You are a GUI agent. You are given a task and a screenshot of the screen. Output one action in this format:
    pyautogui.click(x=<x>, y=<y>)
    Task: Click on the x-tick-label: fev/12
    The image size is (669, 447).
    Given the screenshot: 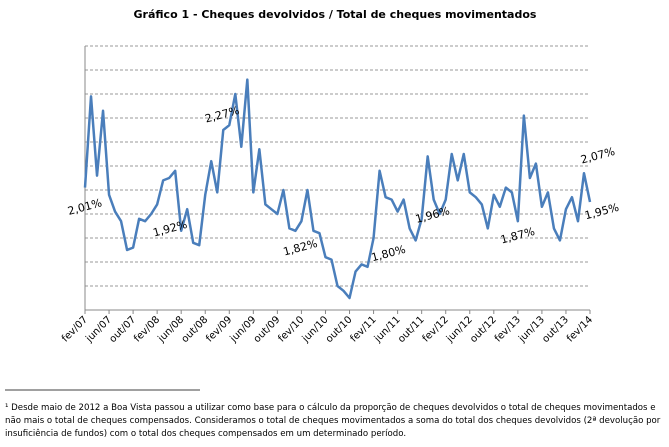 What is the action you would take?
    pyautogui.click(x=436, y=329)
    